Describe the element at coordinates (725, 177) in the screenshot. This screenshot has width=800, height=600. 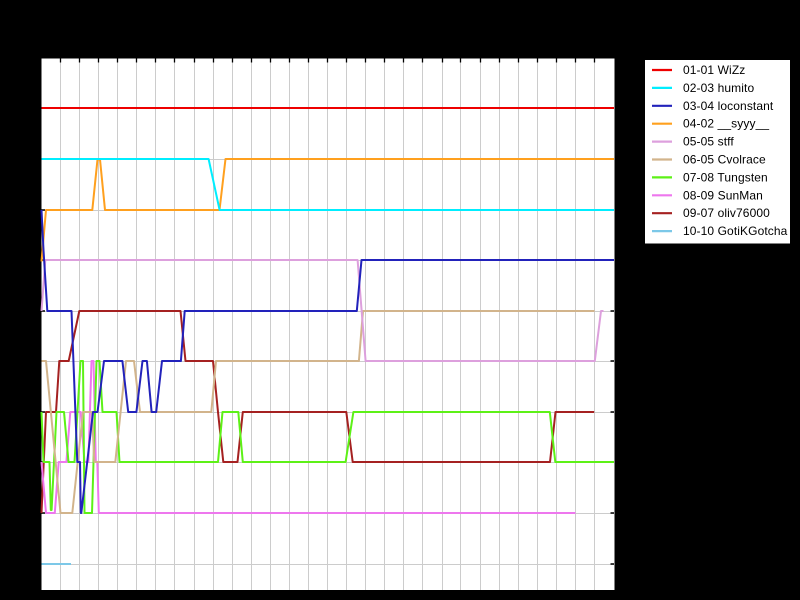
I see `svg-text: 07-08 Tungsten` at that location.